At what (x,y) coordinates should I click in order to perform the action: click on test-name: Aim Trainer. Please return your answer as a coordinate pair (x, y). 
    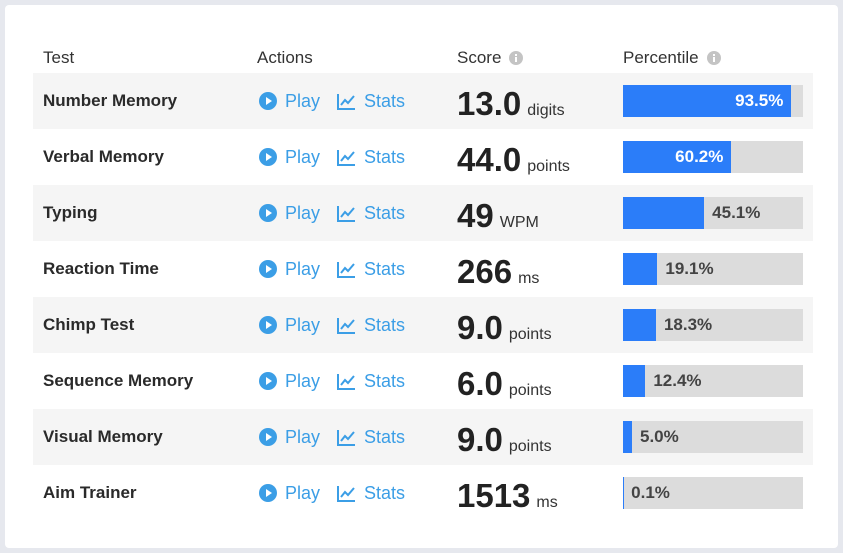
    Looking at the image, I should click on (90, 492).